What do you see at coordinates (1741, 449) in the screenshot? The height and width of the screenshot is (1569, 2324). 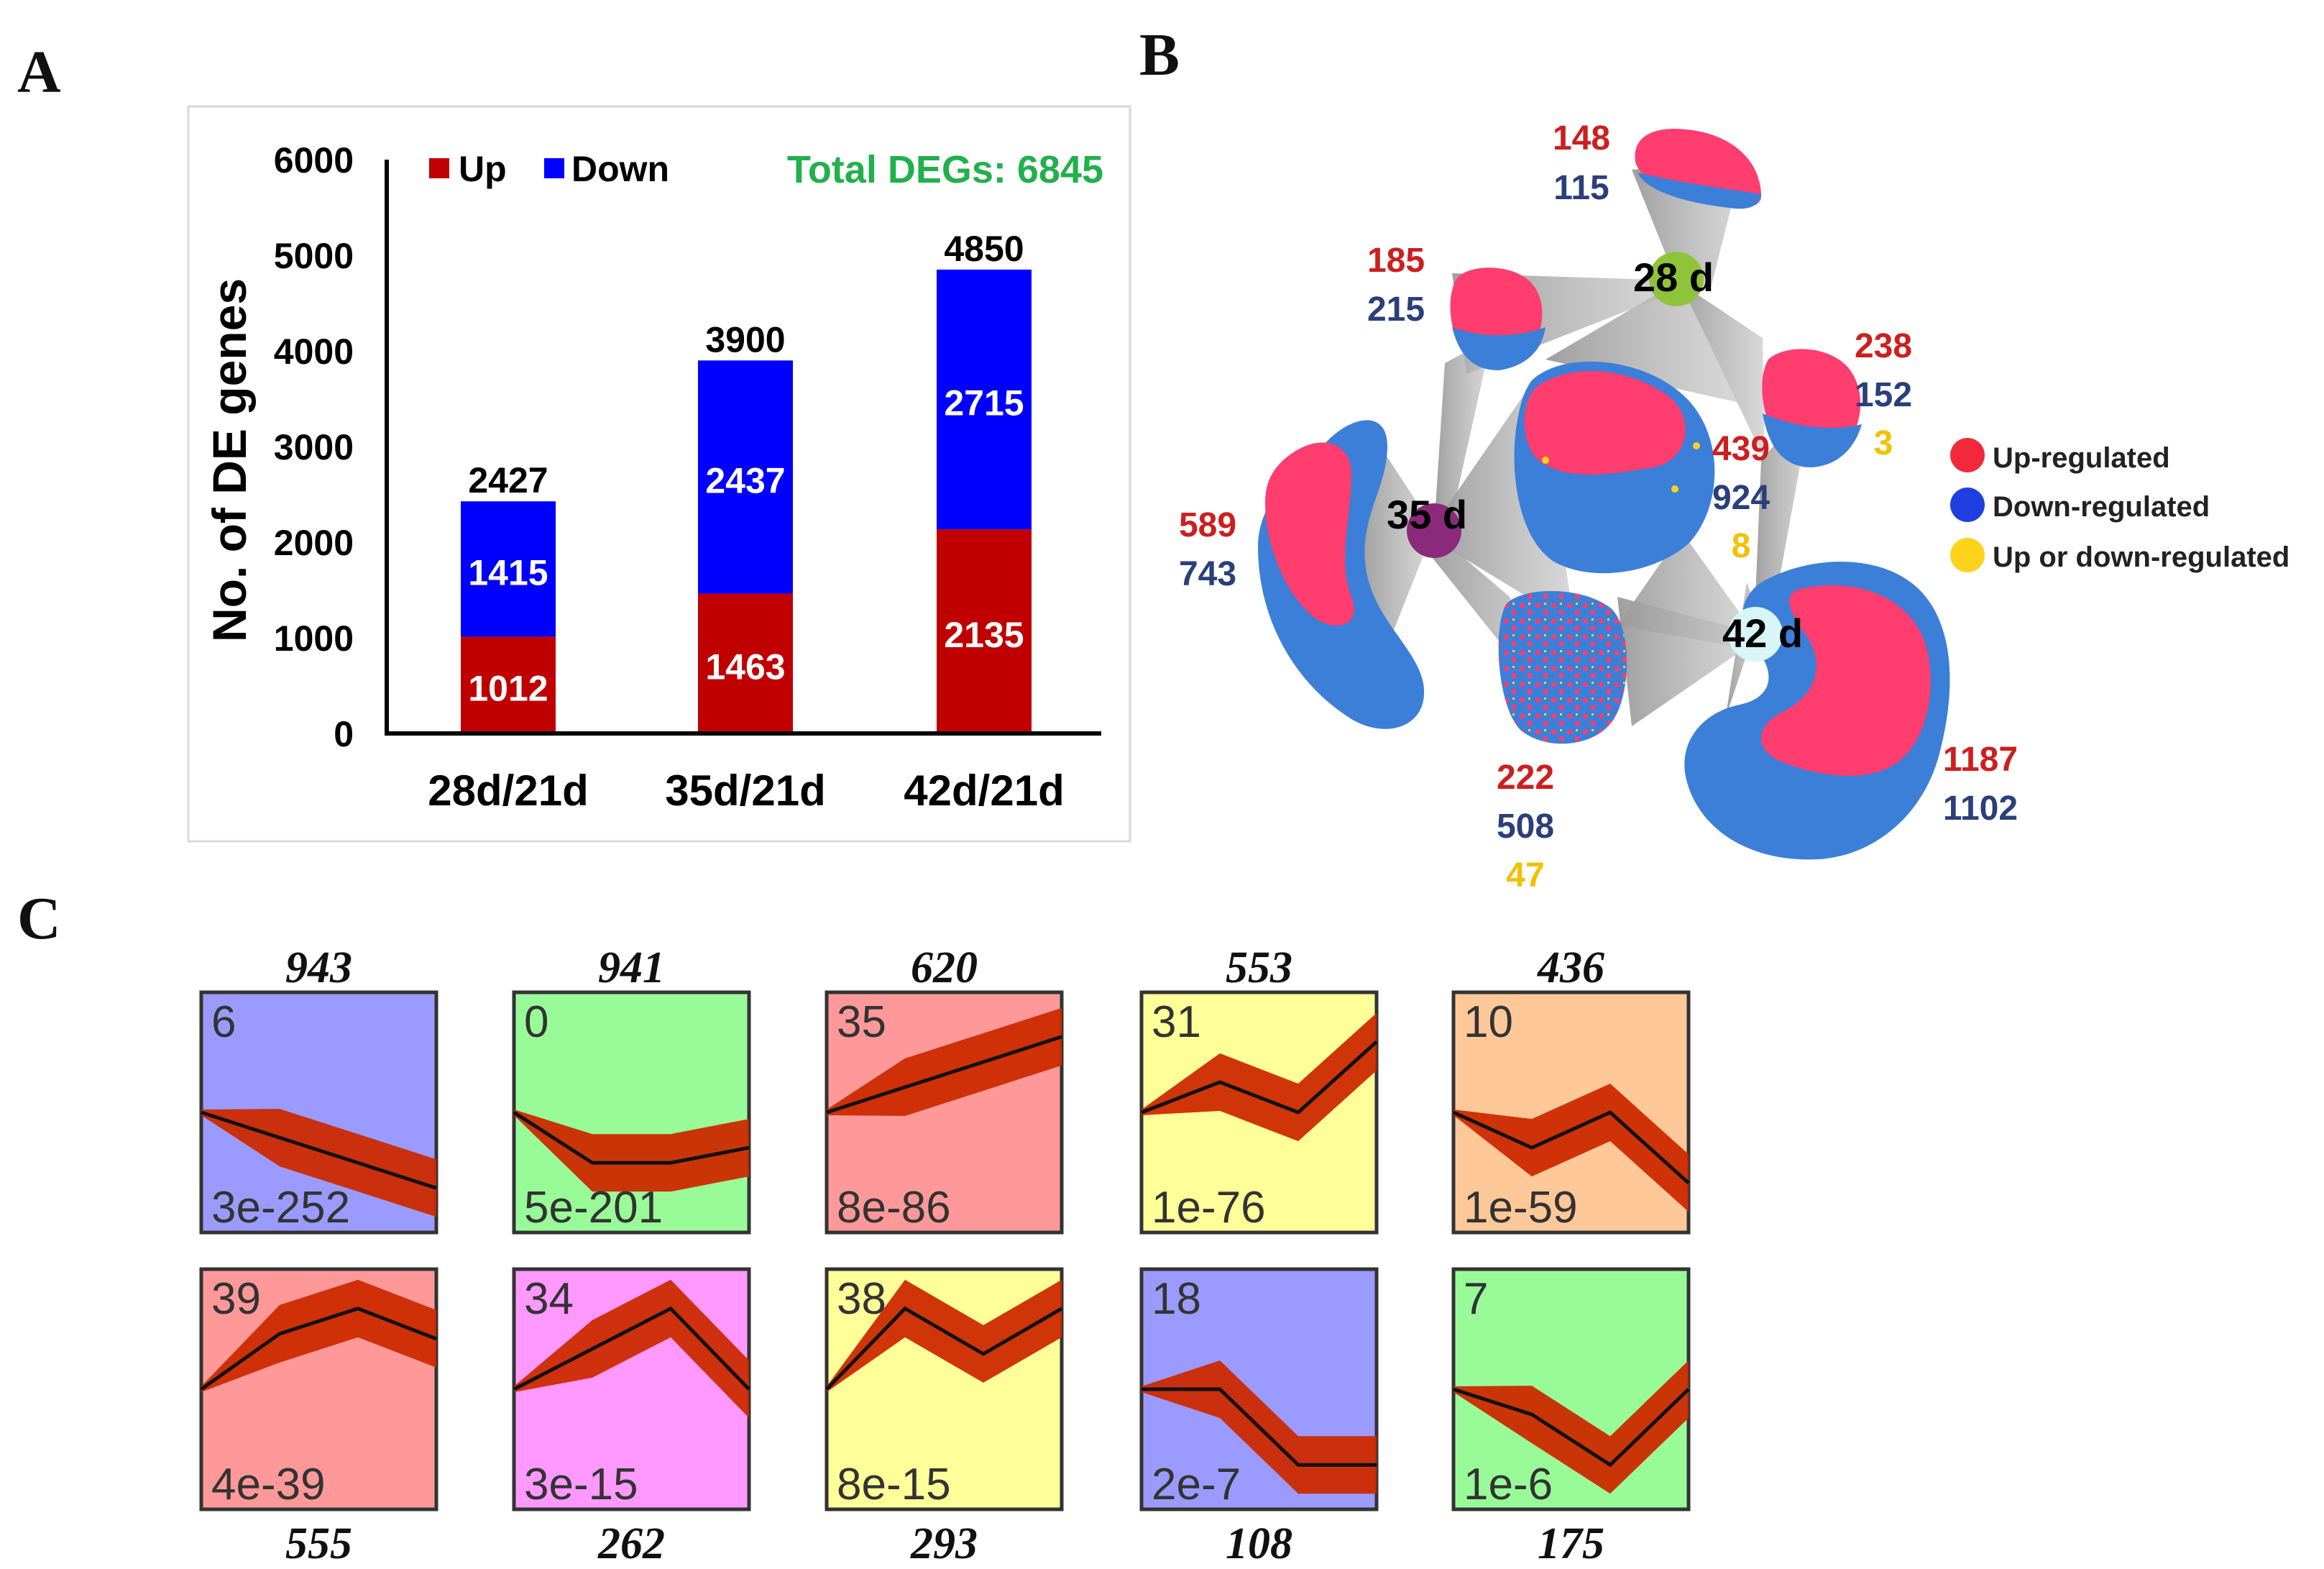 I see `count-up-all: 439` at bounding box center [1741, 449].